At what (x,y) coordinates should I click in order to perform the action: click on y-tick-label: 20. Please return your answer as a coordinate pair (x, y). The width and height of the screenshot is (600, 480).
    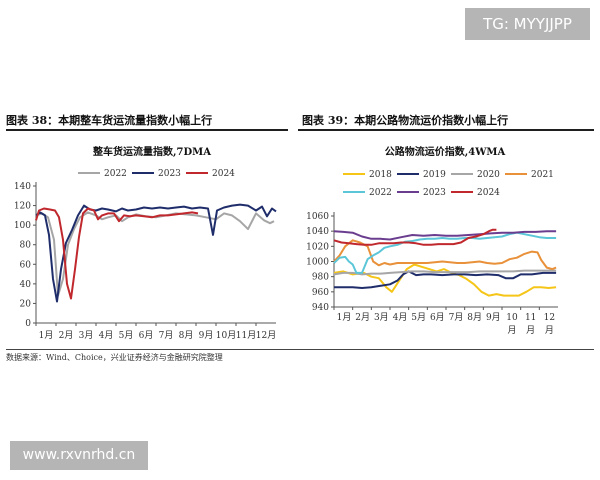
    Looking at the image, I should click on (26, 304).